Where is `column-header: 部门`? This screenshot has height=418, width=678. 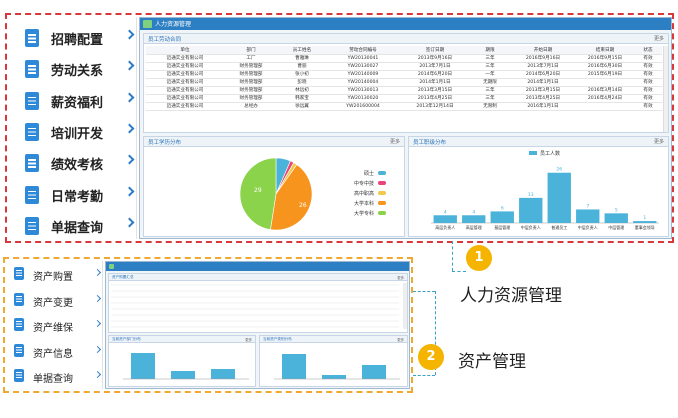
column-header: 部门 is located at coordinates (251, 50).